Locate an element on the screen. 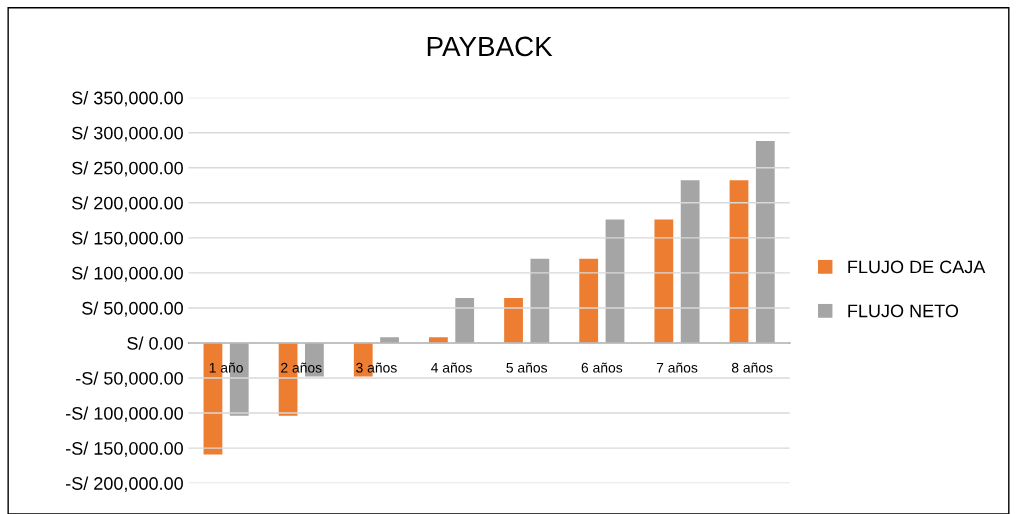  y-tick-label: S/ 150,000.00 is located at coordinates (127, 239).